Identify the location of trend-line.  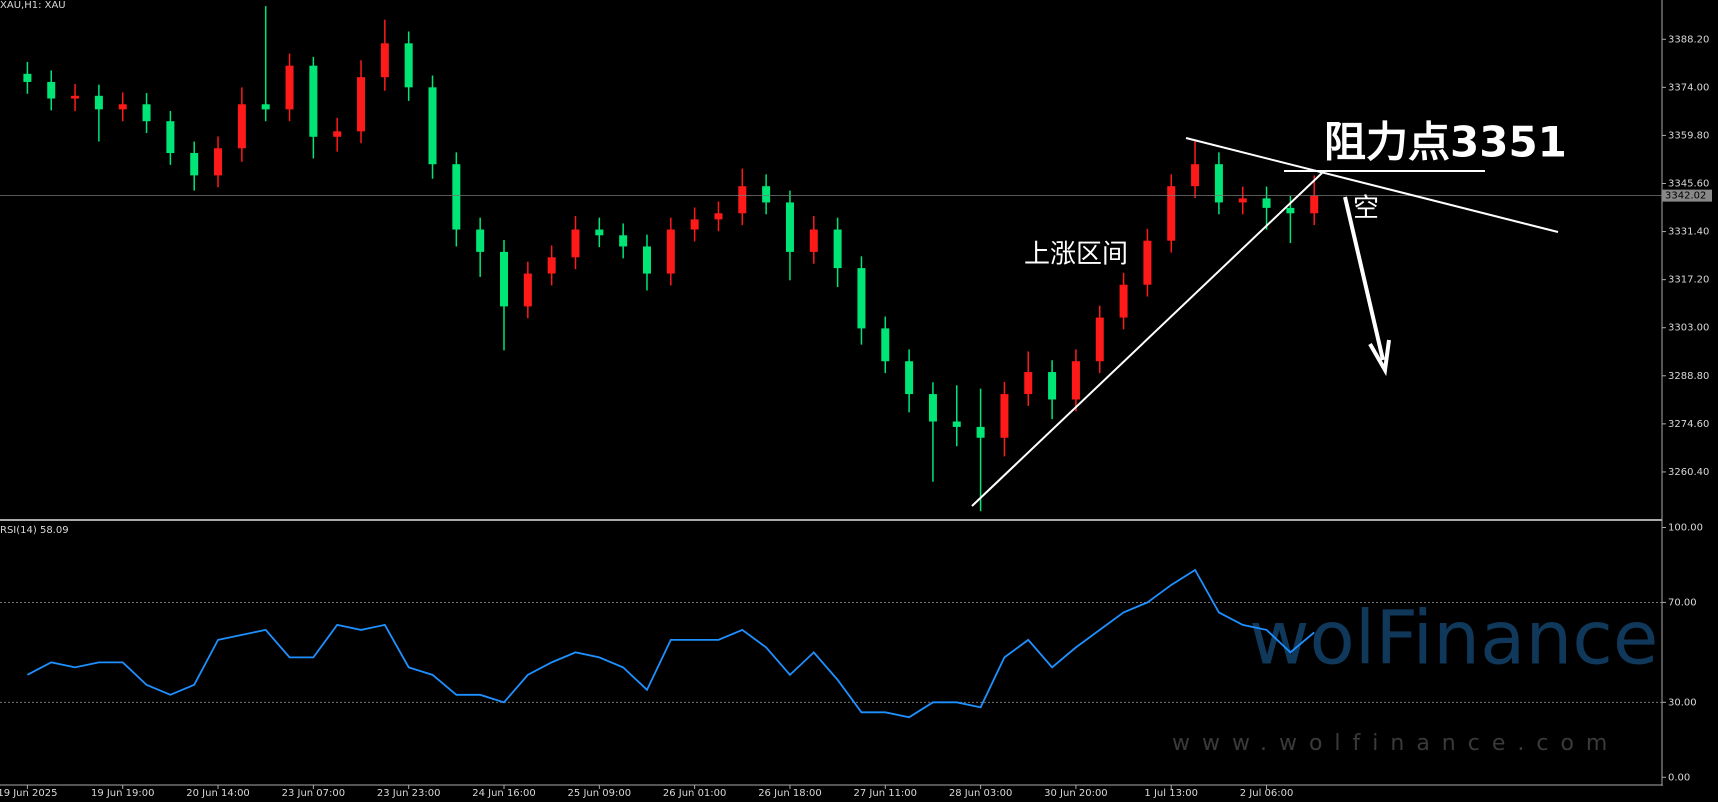
(1147, 339).